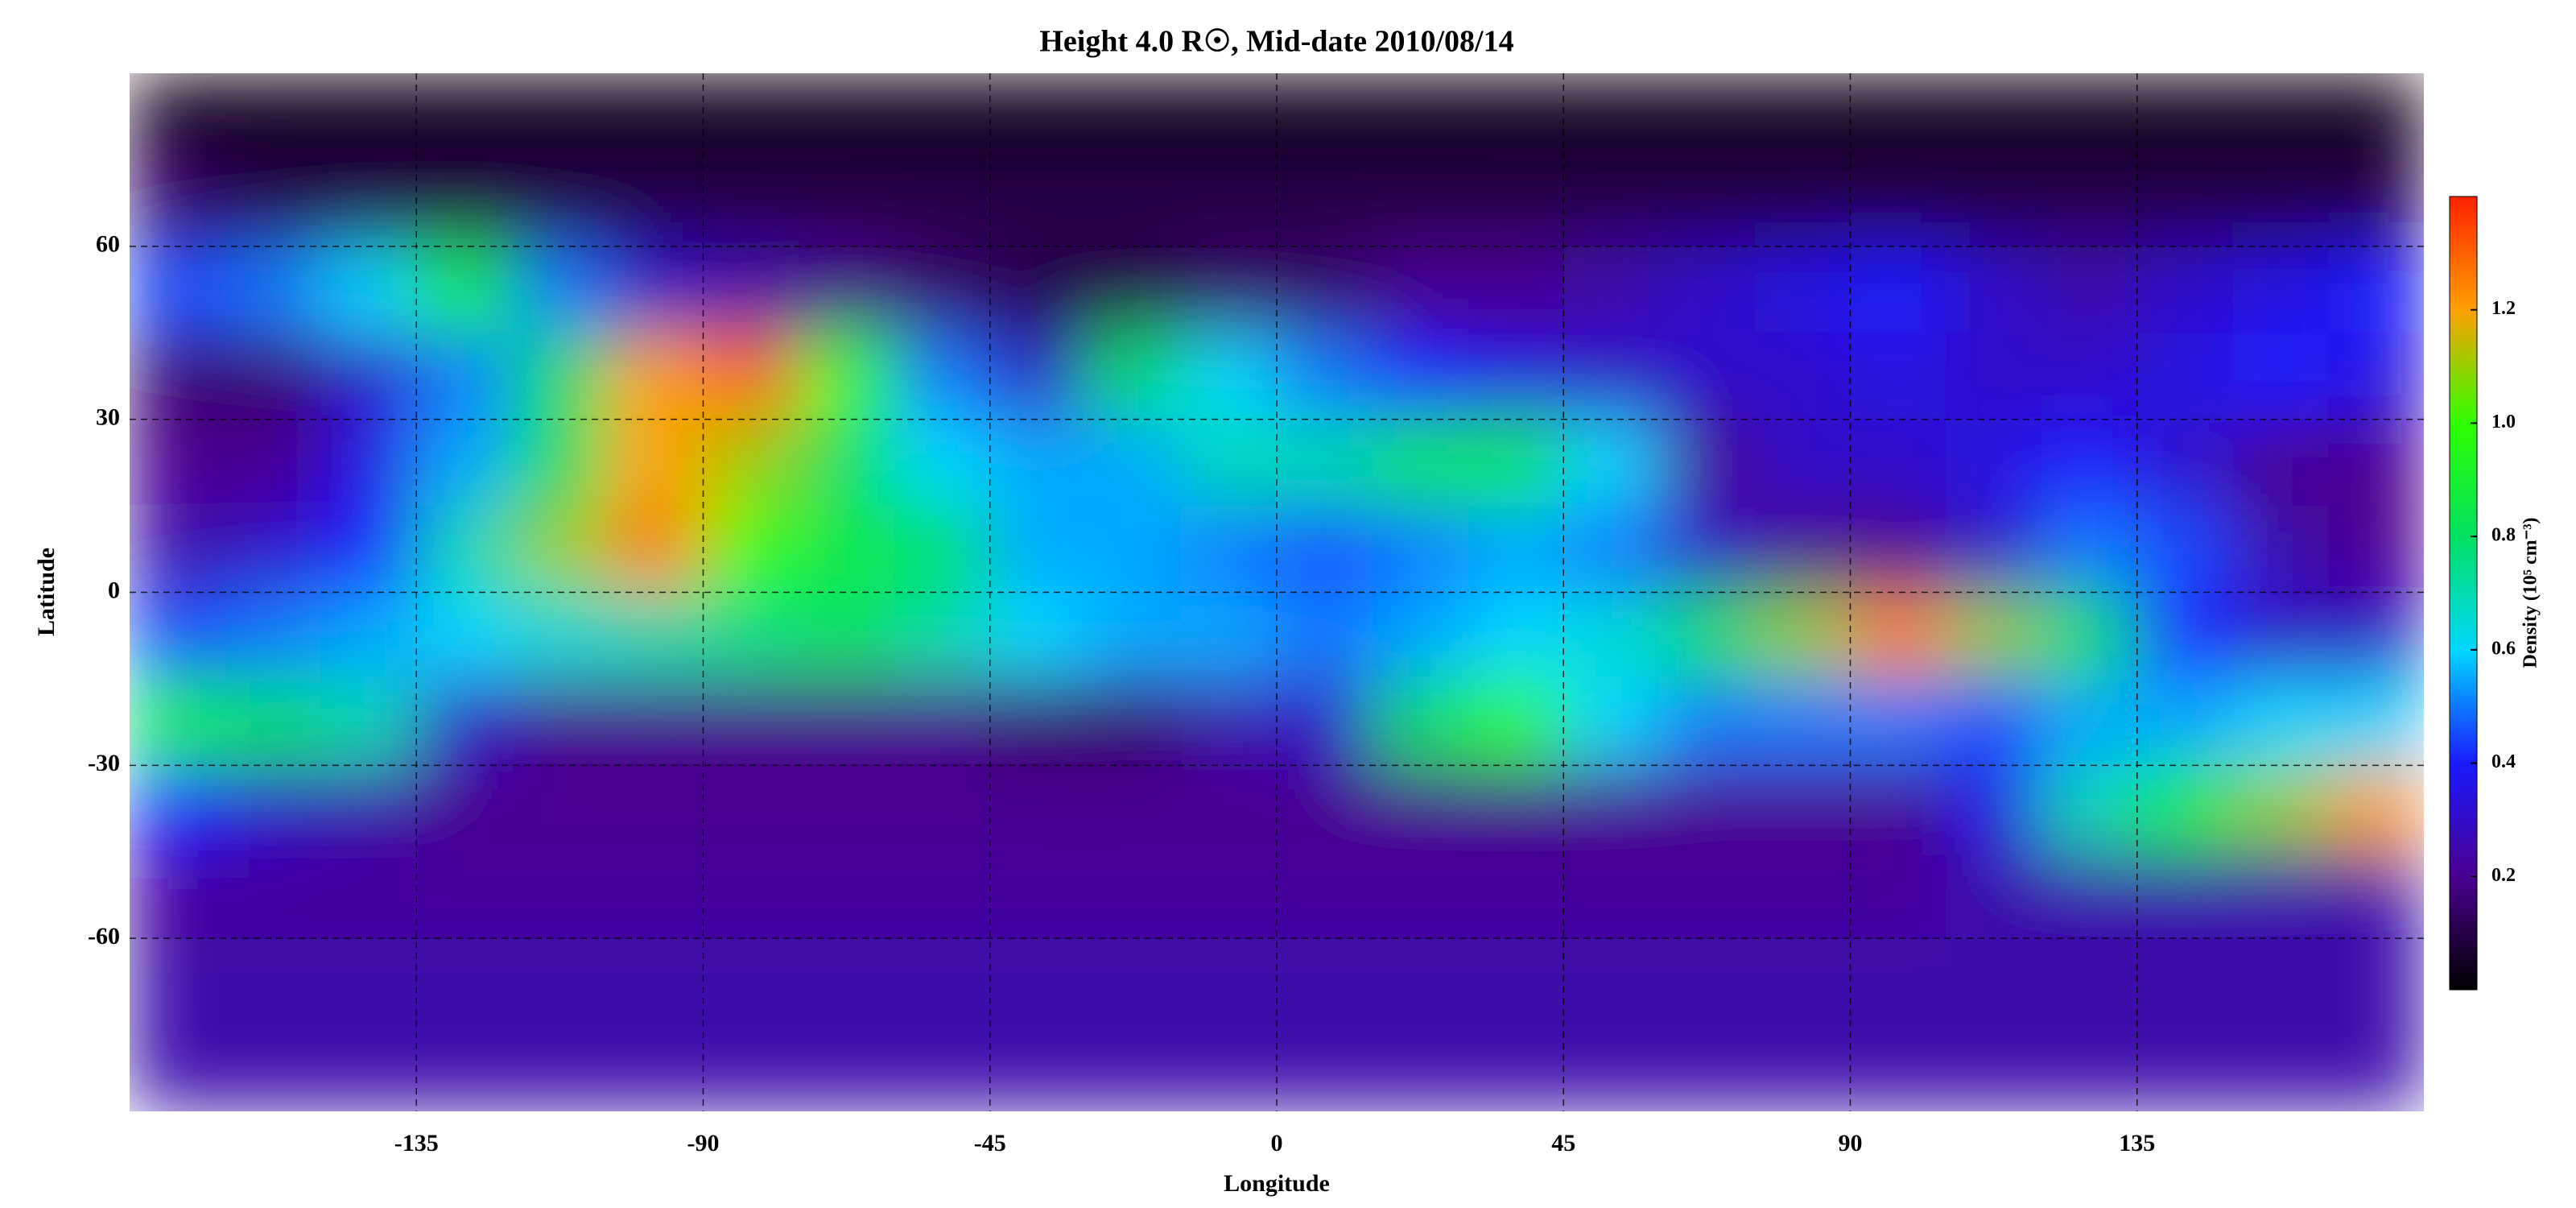 Image resolution: width=2576 pixels, height=1208 pixels. I want to click on x-tick-label: -135, so click(416, 1143).